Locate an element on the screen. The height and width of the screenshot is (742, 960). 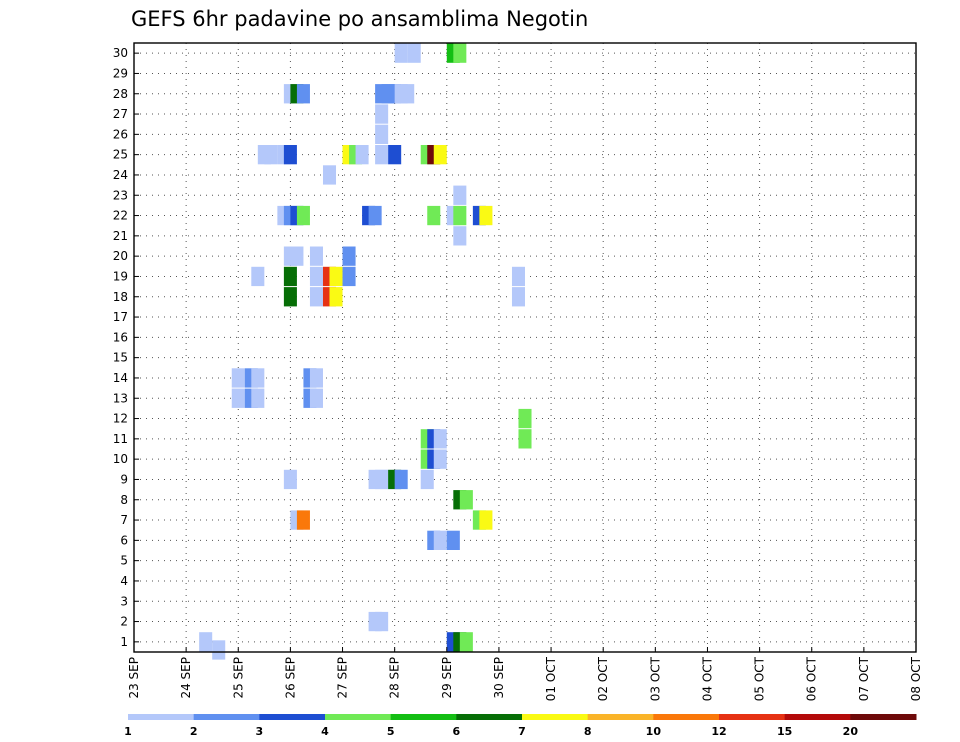
color-legend: 1 2 3 4 5 6 7 8 10 12 15 20 is located at coordinates (520, 726).